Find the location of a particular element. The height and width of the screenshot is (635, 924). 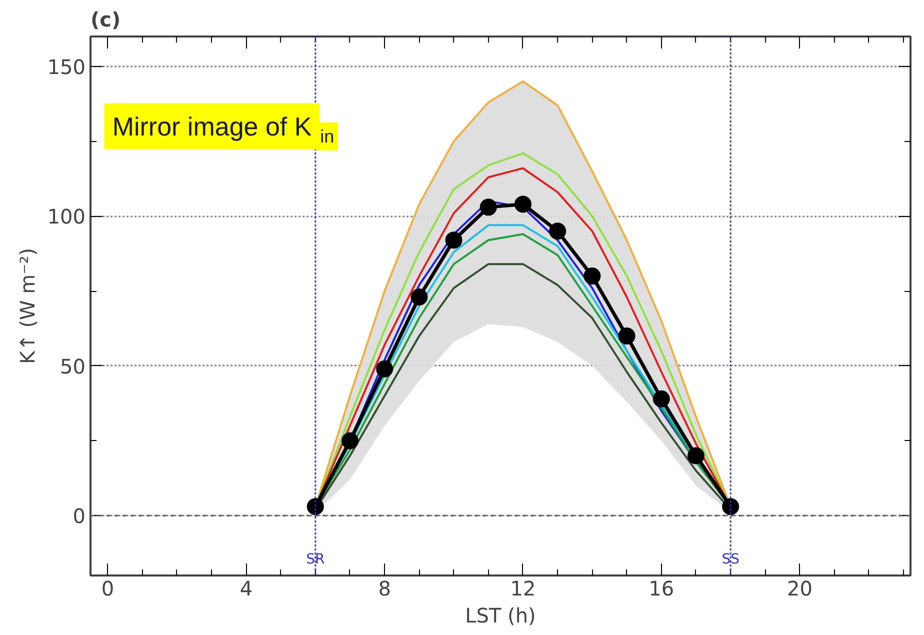

x-tick-label: 0 is located at coordinates (107, 588).